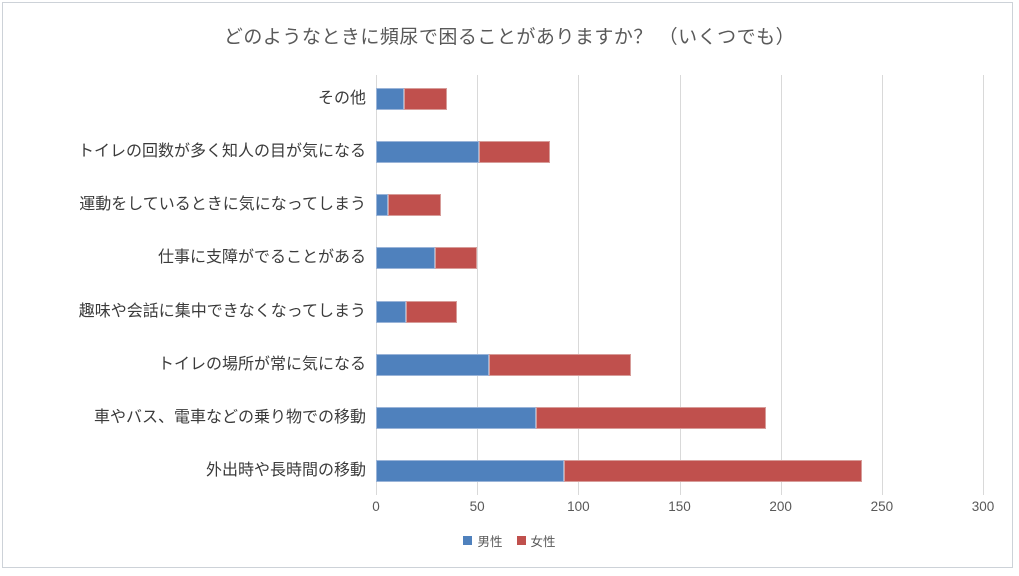 This screenshot has height=576, width=1019. Describe the element at coordinates (780, 506) in the screenshot. I see `x-tick-label-200: 200` at that location.